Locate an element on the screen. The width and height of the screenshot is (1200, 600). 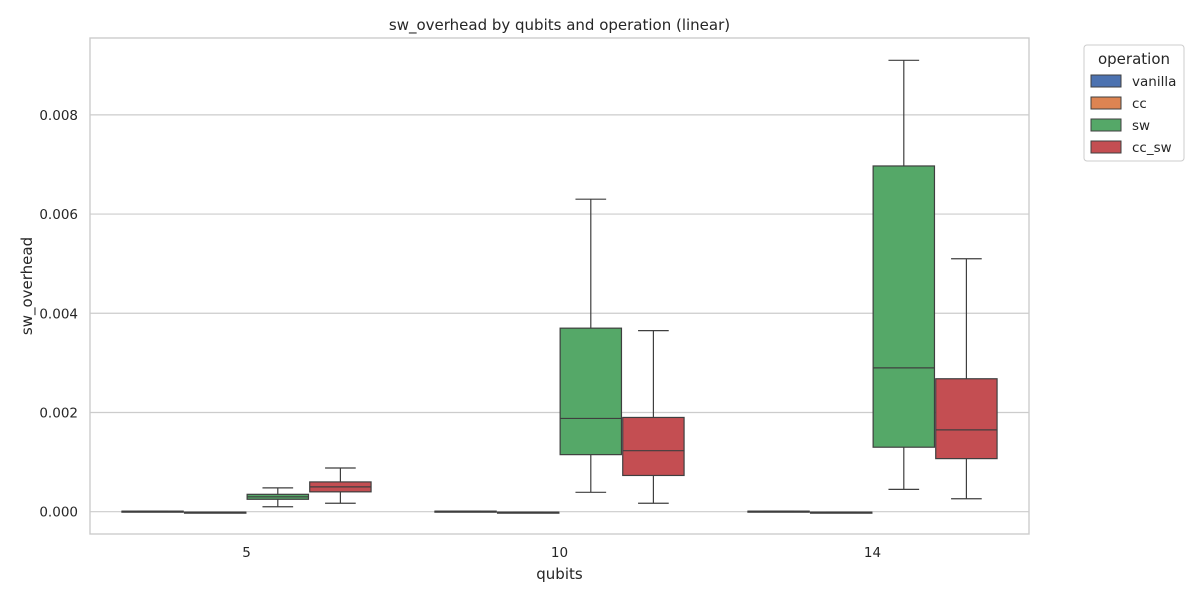
y-tick-labels: 0.000 0.002 0.004 0.006 0.008 is located at coordinates (58, 314).